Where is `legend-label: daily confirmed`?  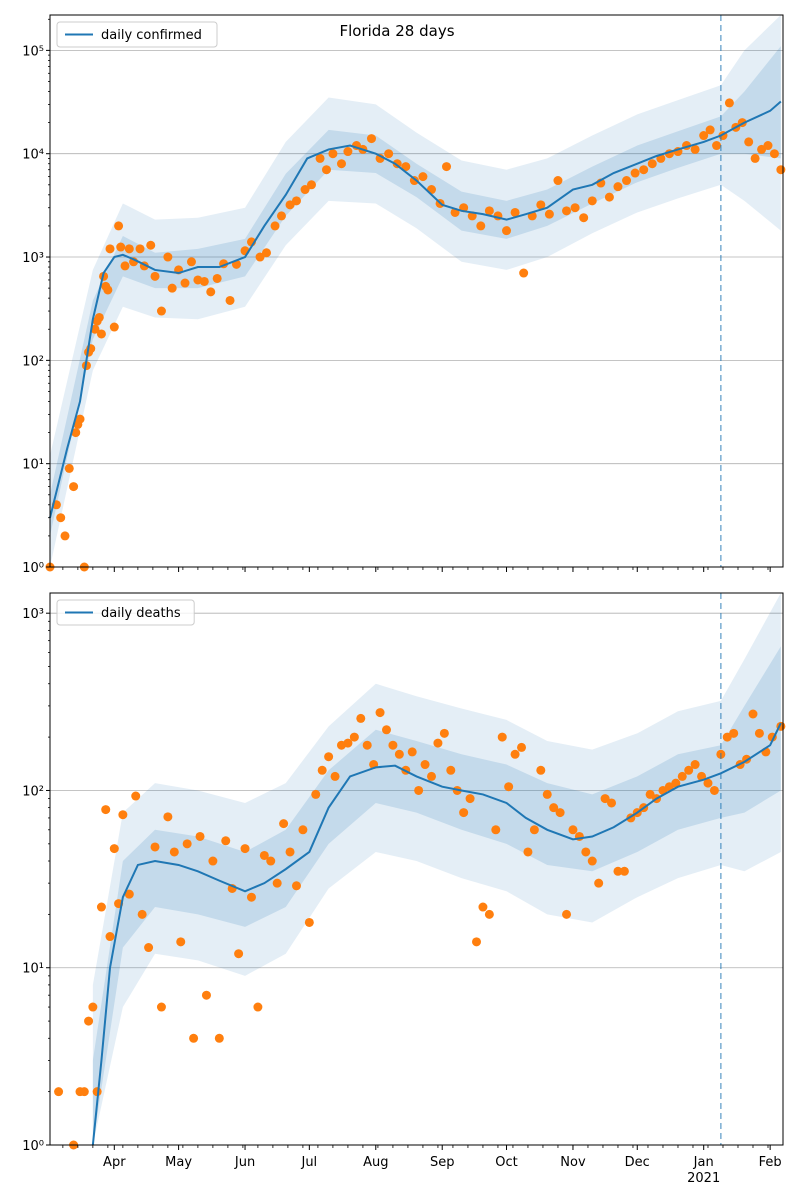
legend-label: daily confirmed is located at coordinates (151, 35).